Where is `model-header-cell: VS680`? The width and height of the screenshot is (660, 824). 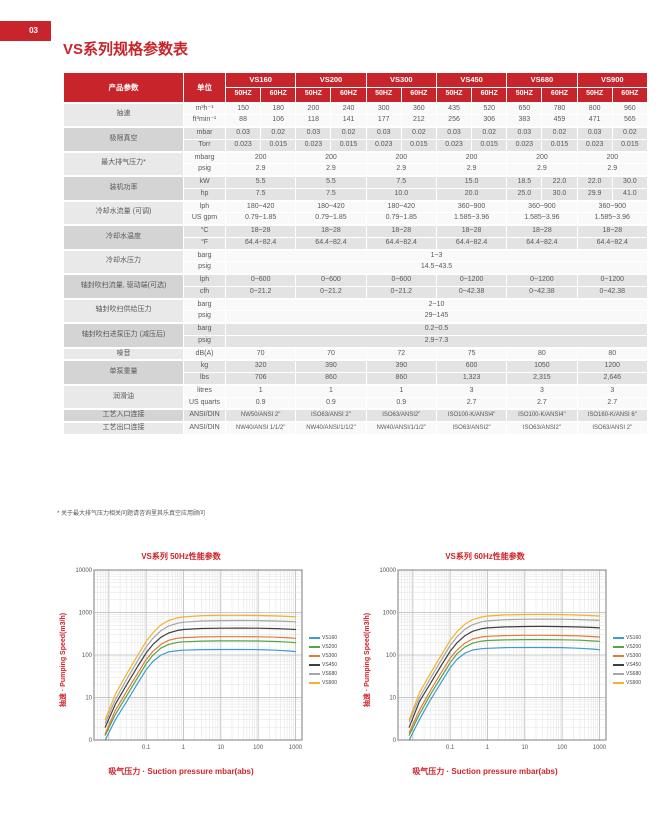 model-header-cell: VS680 is located at coordinates (542, 80).